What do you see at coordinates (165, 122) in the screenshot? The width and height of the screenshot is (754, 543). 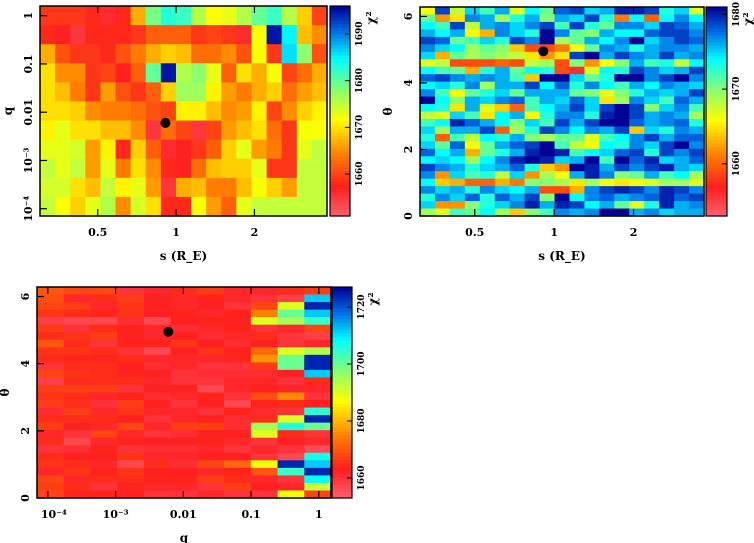 I see `best-fit-marker` at bounding box center [165, 122].